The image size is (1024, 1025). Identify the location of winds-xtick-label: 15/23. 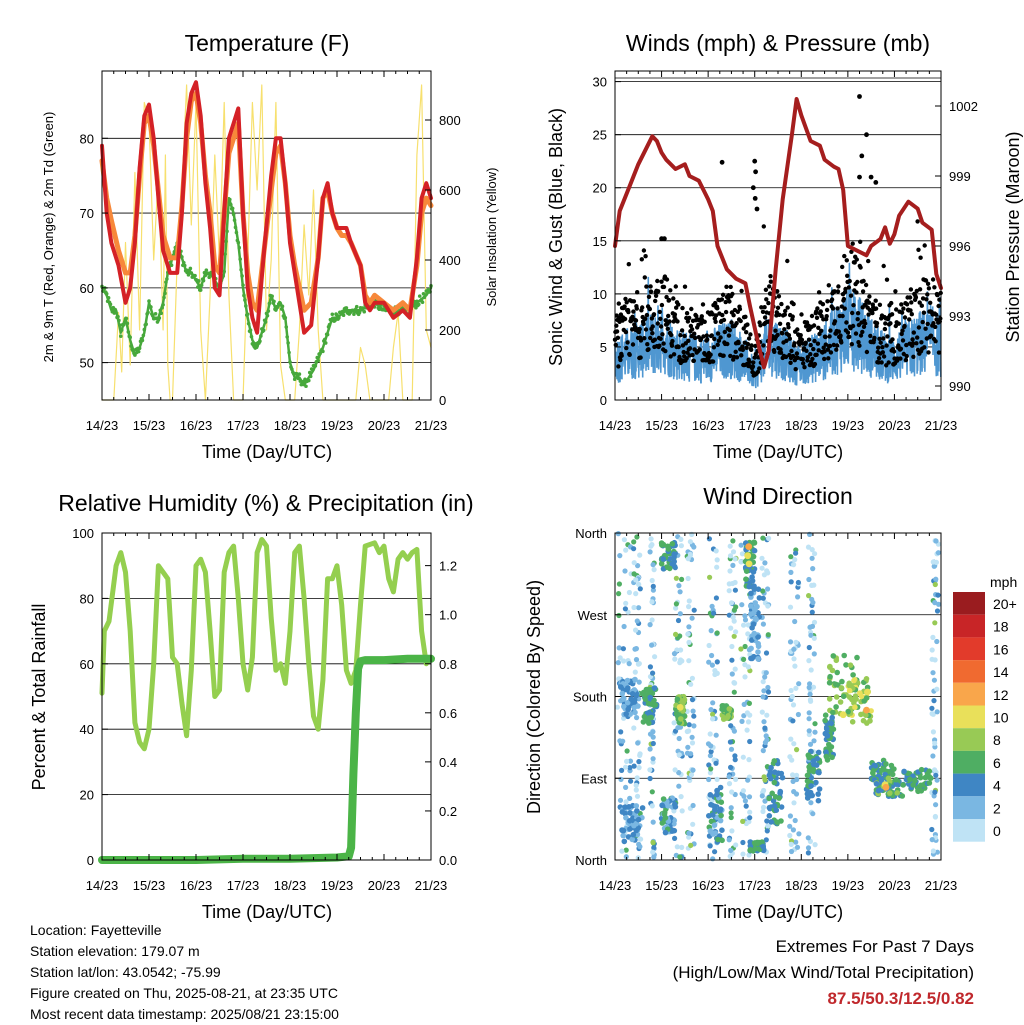
(661, 425).